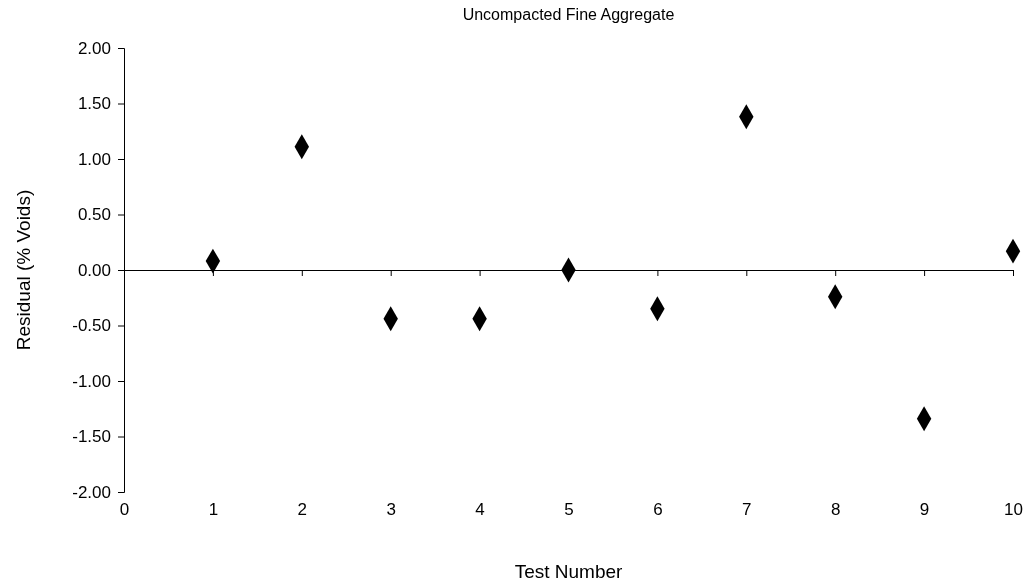  What do you see at coordinates (91, 492) in the screenshot?
I see `y-tick-label: -2.00` at bounding box center [91, 492].